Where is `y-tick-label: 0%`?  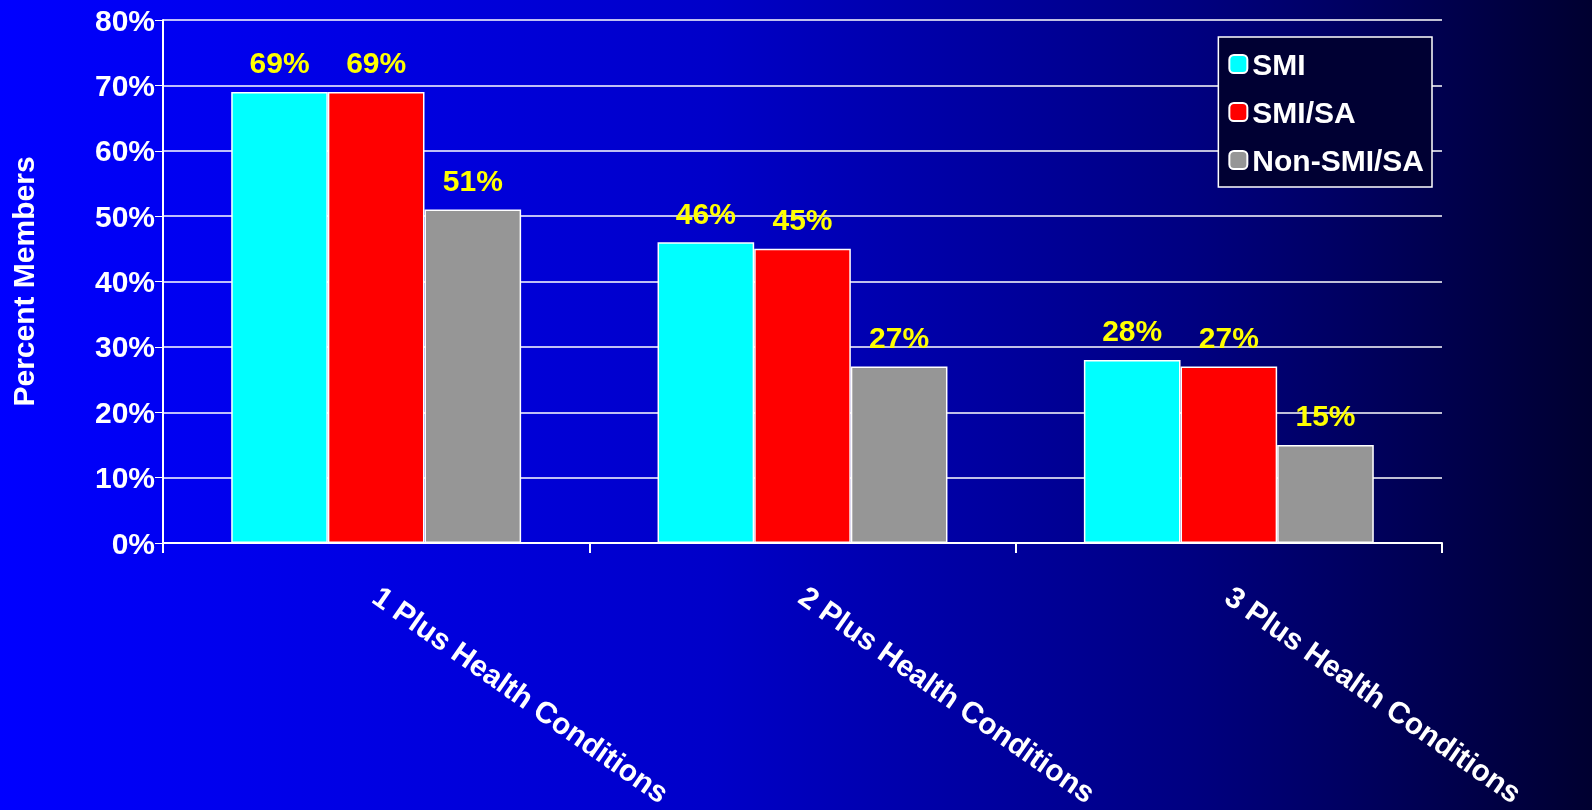
y-tick-label: 0% is located at coordinates (133, 543).